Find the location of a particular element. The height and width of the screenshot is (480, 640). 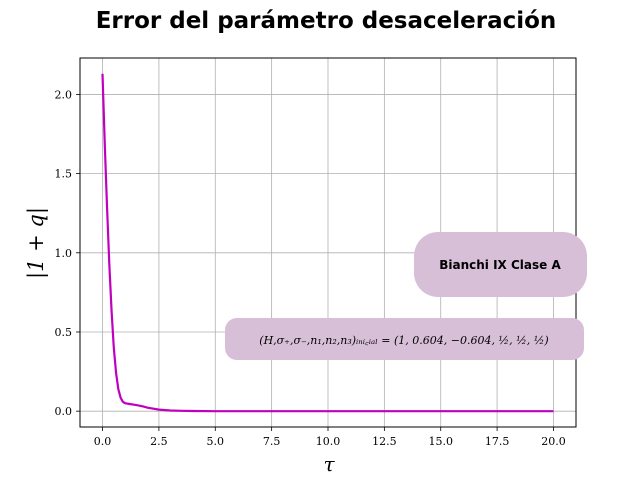

y-axis-ticks: 0.0 0.5 1.0 1.5 2.0 is located at coordinates (67, 253).